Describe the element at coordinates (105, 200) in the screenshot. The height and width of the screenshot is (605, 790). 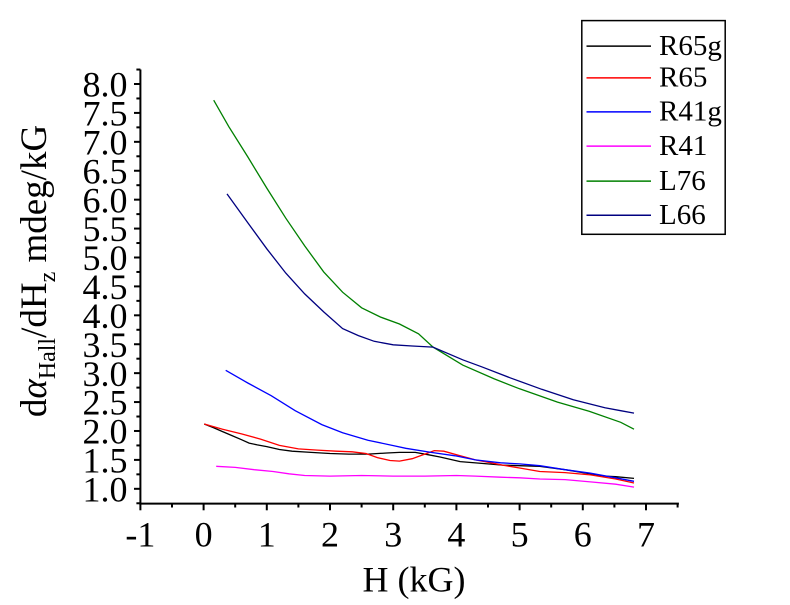
I see `svg-text: 6.0` at that location.